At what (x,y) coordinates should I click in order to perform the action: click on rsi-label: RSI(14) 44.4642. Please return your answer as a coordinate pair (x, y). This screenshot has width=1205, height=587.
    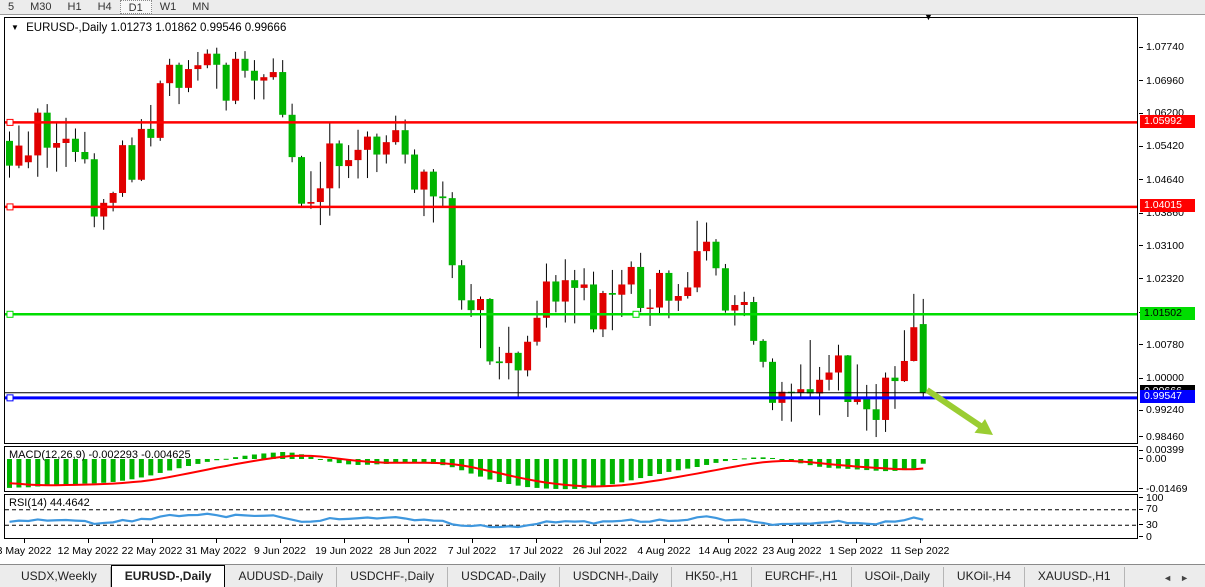
    Looking at the image, I should click on (49, 503).